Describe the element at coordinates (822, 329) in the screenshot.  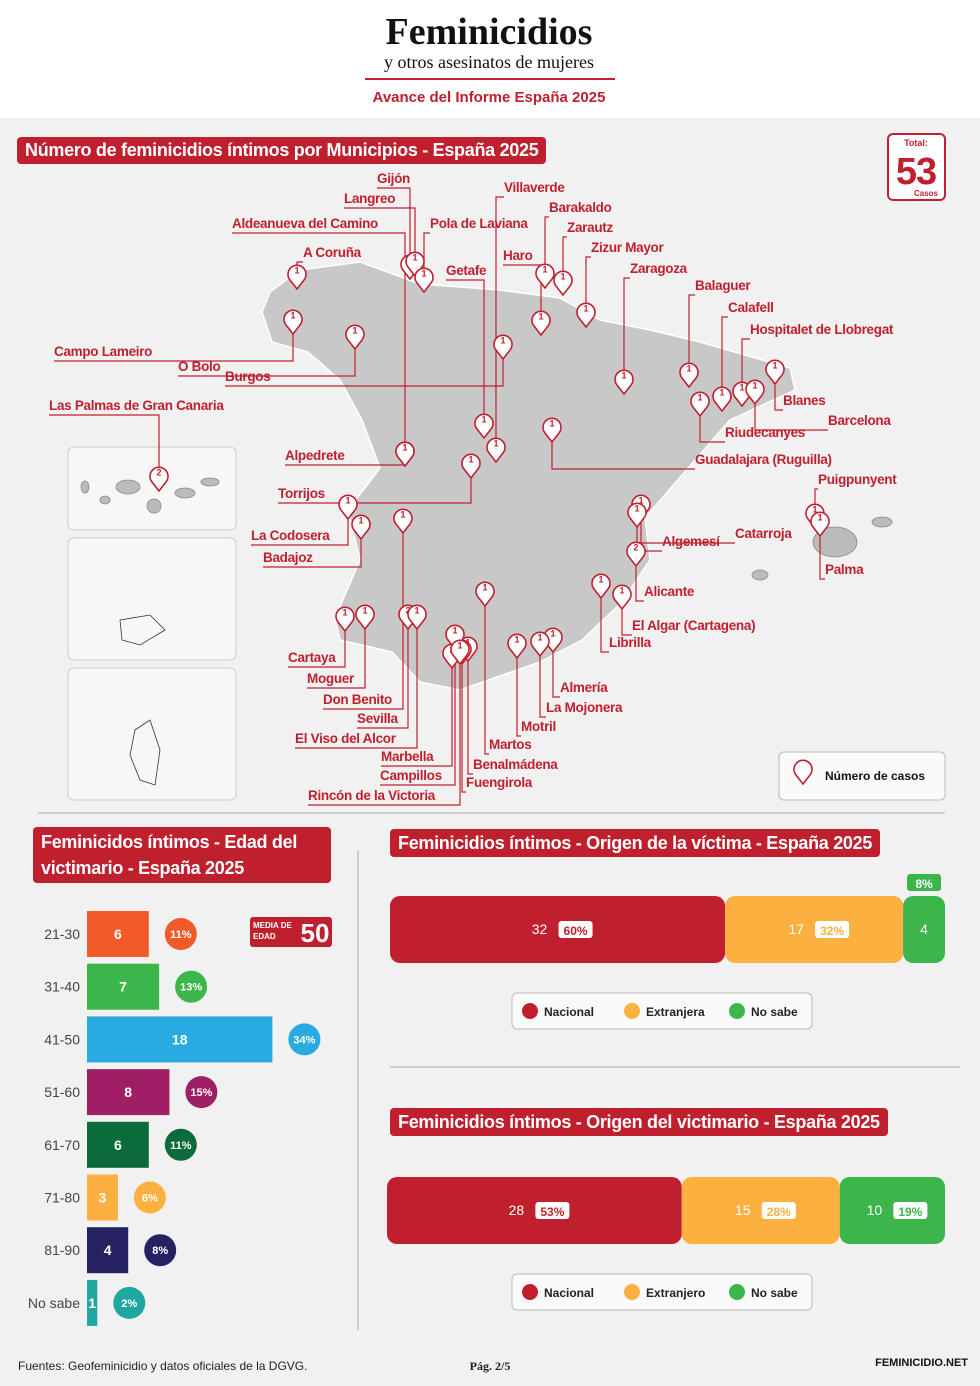
I see `place-label: Hospitalet de Llobregat` at that location.